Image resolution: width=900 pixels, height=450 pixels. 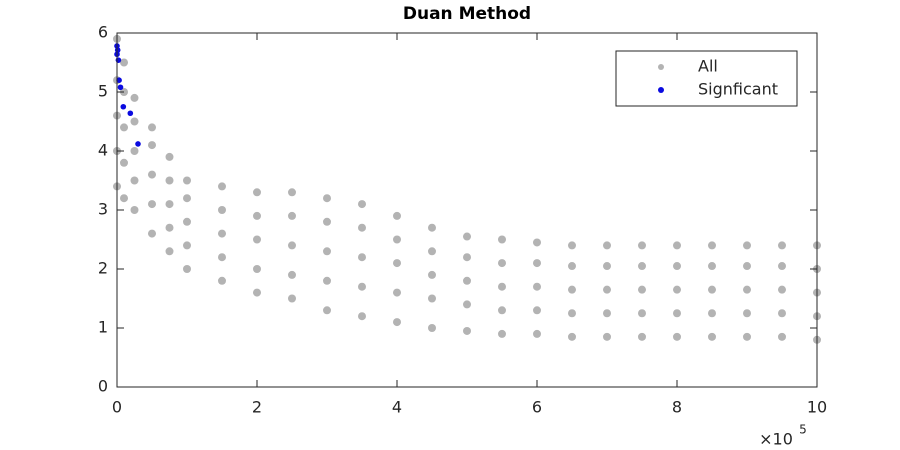 What do you see at coordinates (117, 407) in the screenshot?
I see `x-tick-label: 0` at bounding box center [117, 407].